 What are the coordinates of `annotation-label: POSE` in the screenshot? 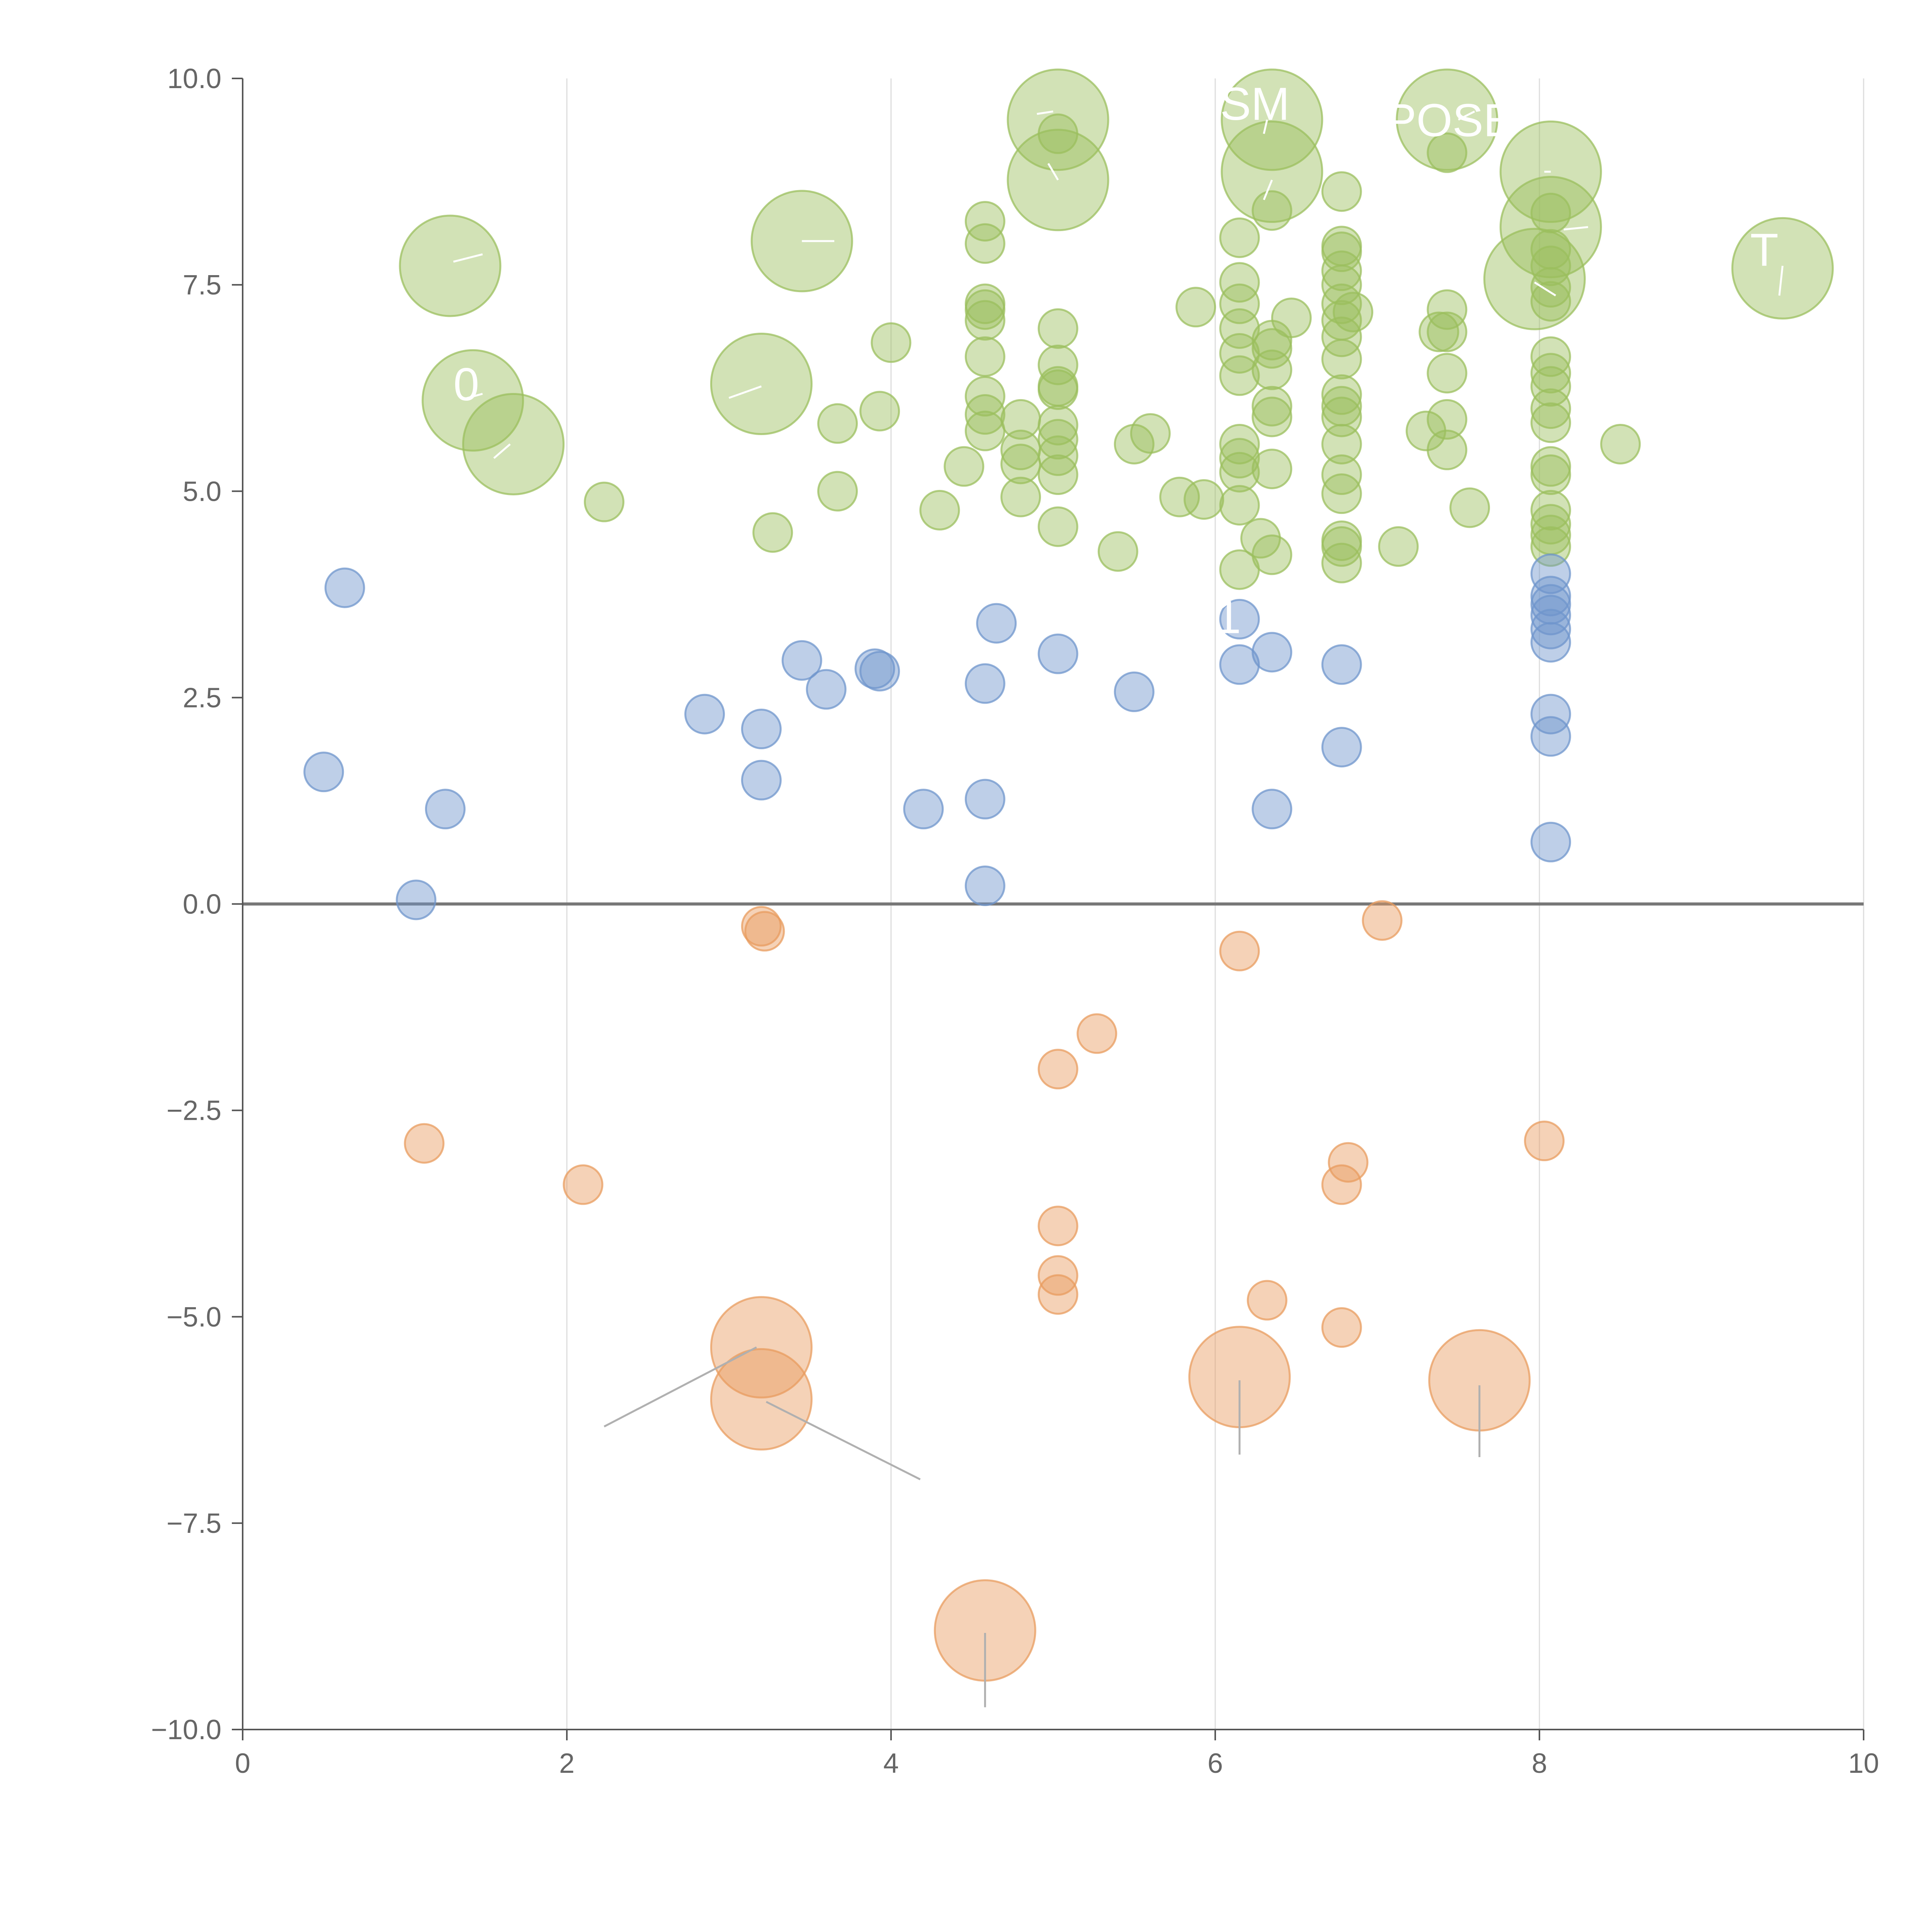 It's located at (1449, 120).